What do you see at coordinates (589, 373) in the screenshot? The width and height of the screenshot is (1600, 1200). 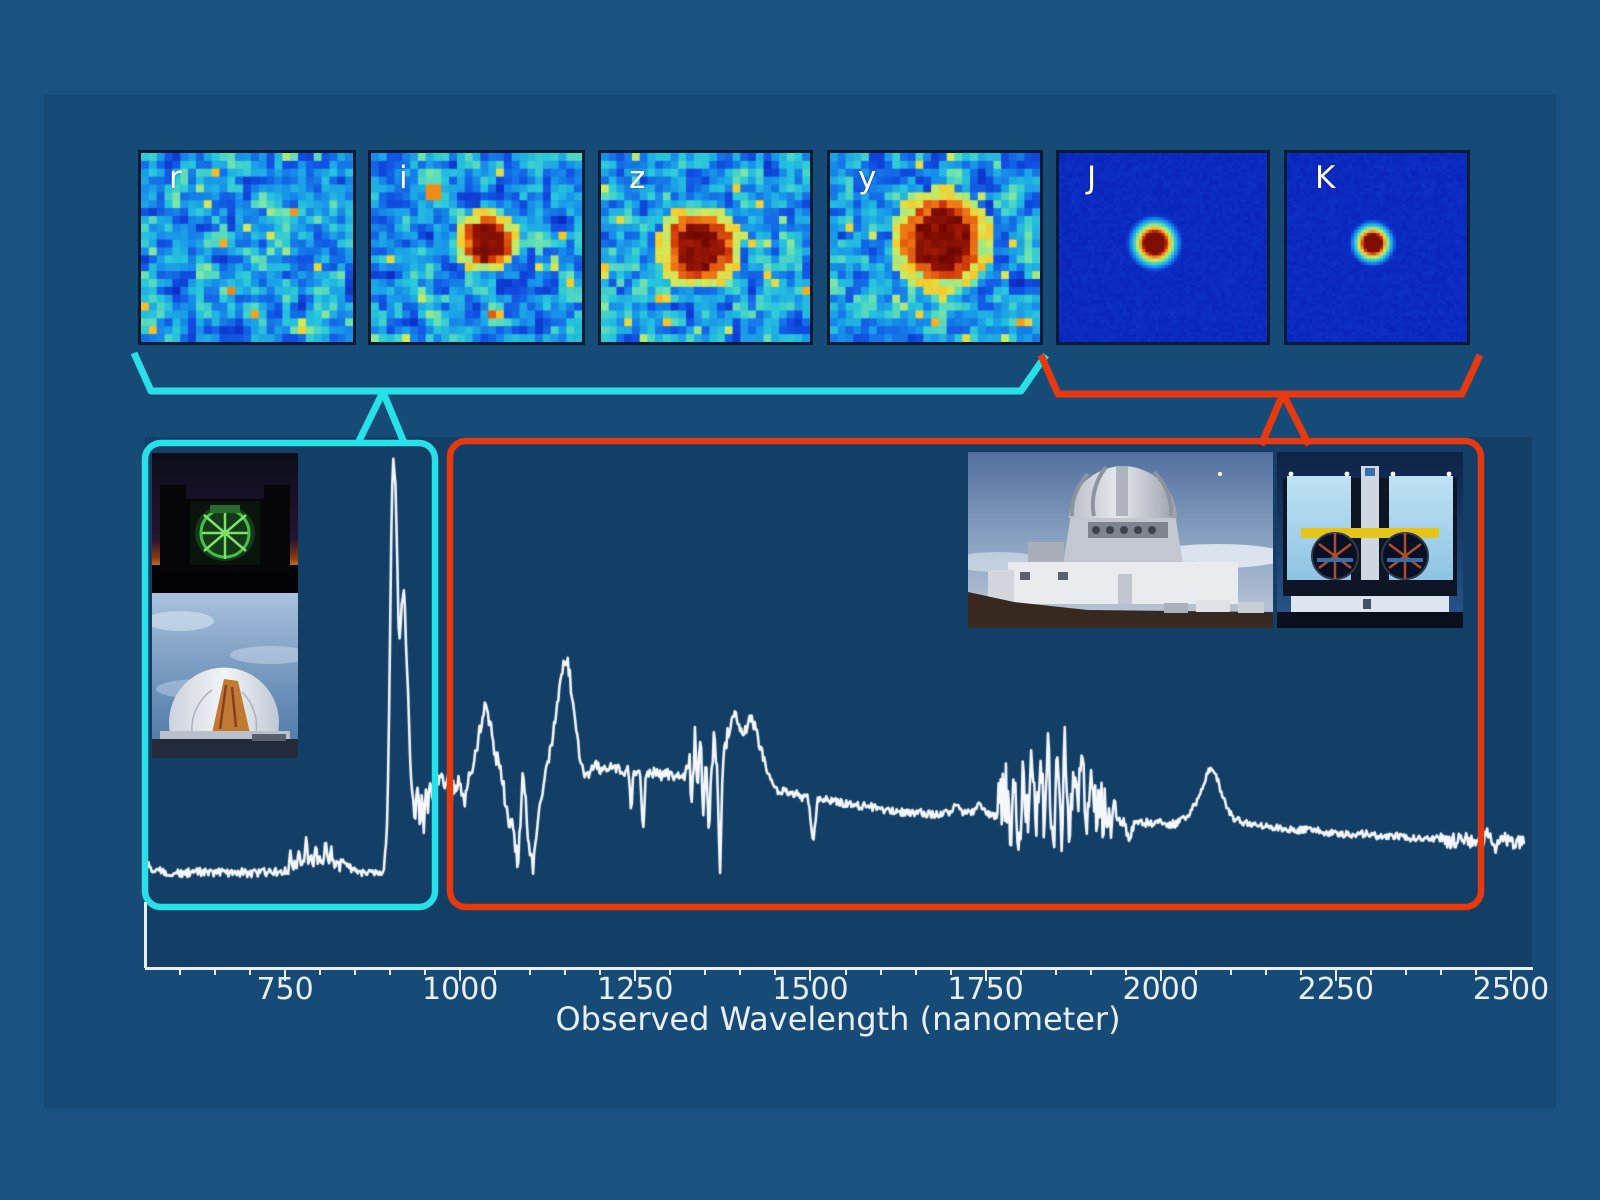 I see `optical-bracket` at bounding box center [589, 373].